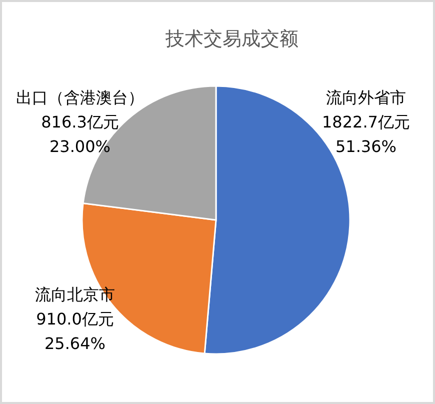 Image resolution: width=435 pixels, height=404 pixels. What do you see at coordinates (80, 97) in the screenshot?
I see `slice-label: 出口（含港澳台）` at bounding box center [80, 97].